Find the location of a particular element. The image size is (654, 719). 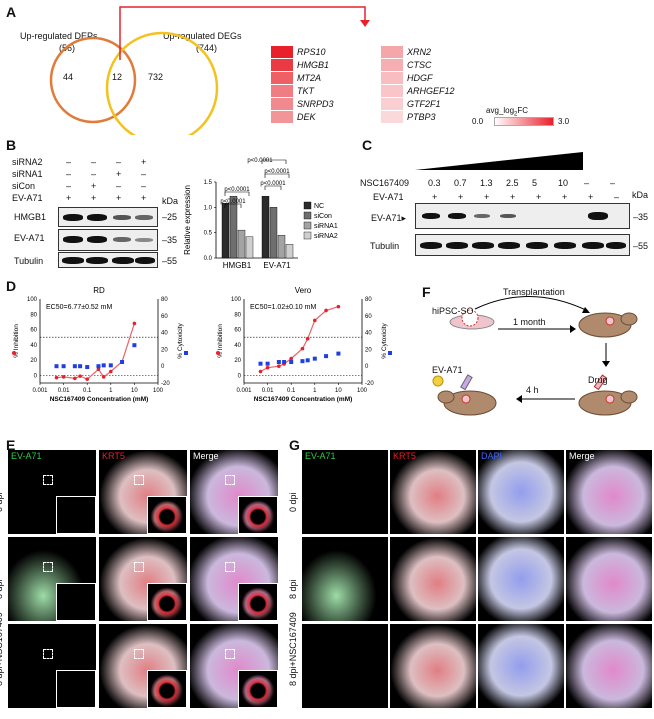

venn-right-count: (744) is located at coordinates (207, 48).